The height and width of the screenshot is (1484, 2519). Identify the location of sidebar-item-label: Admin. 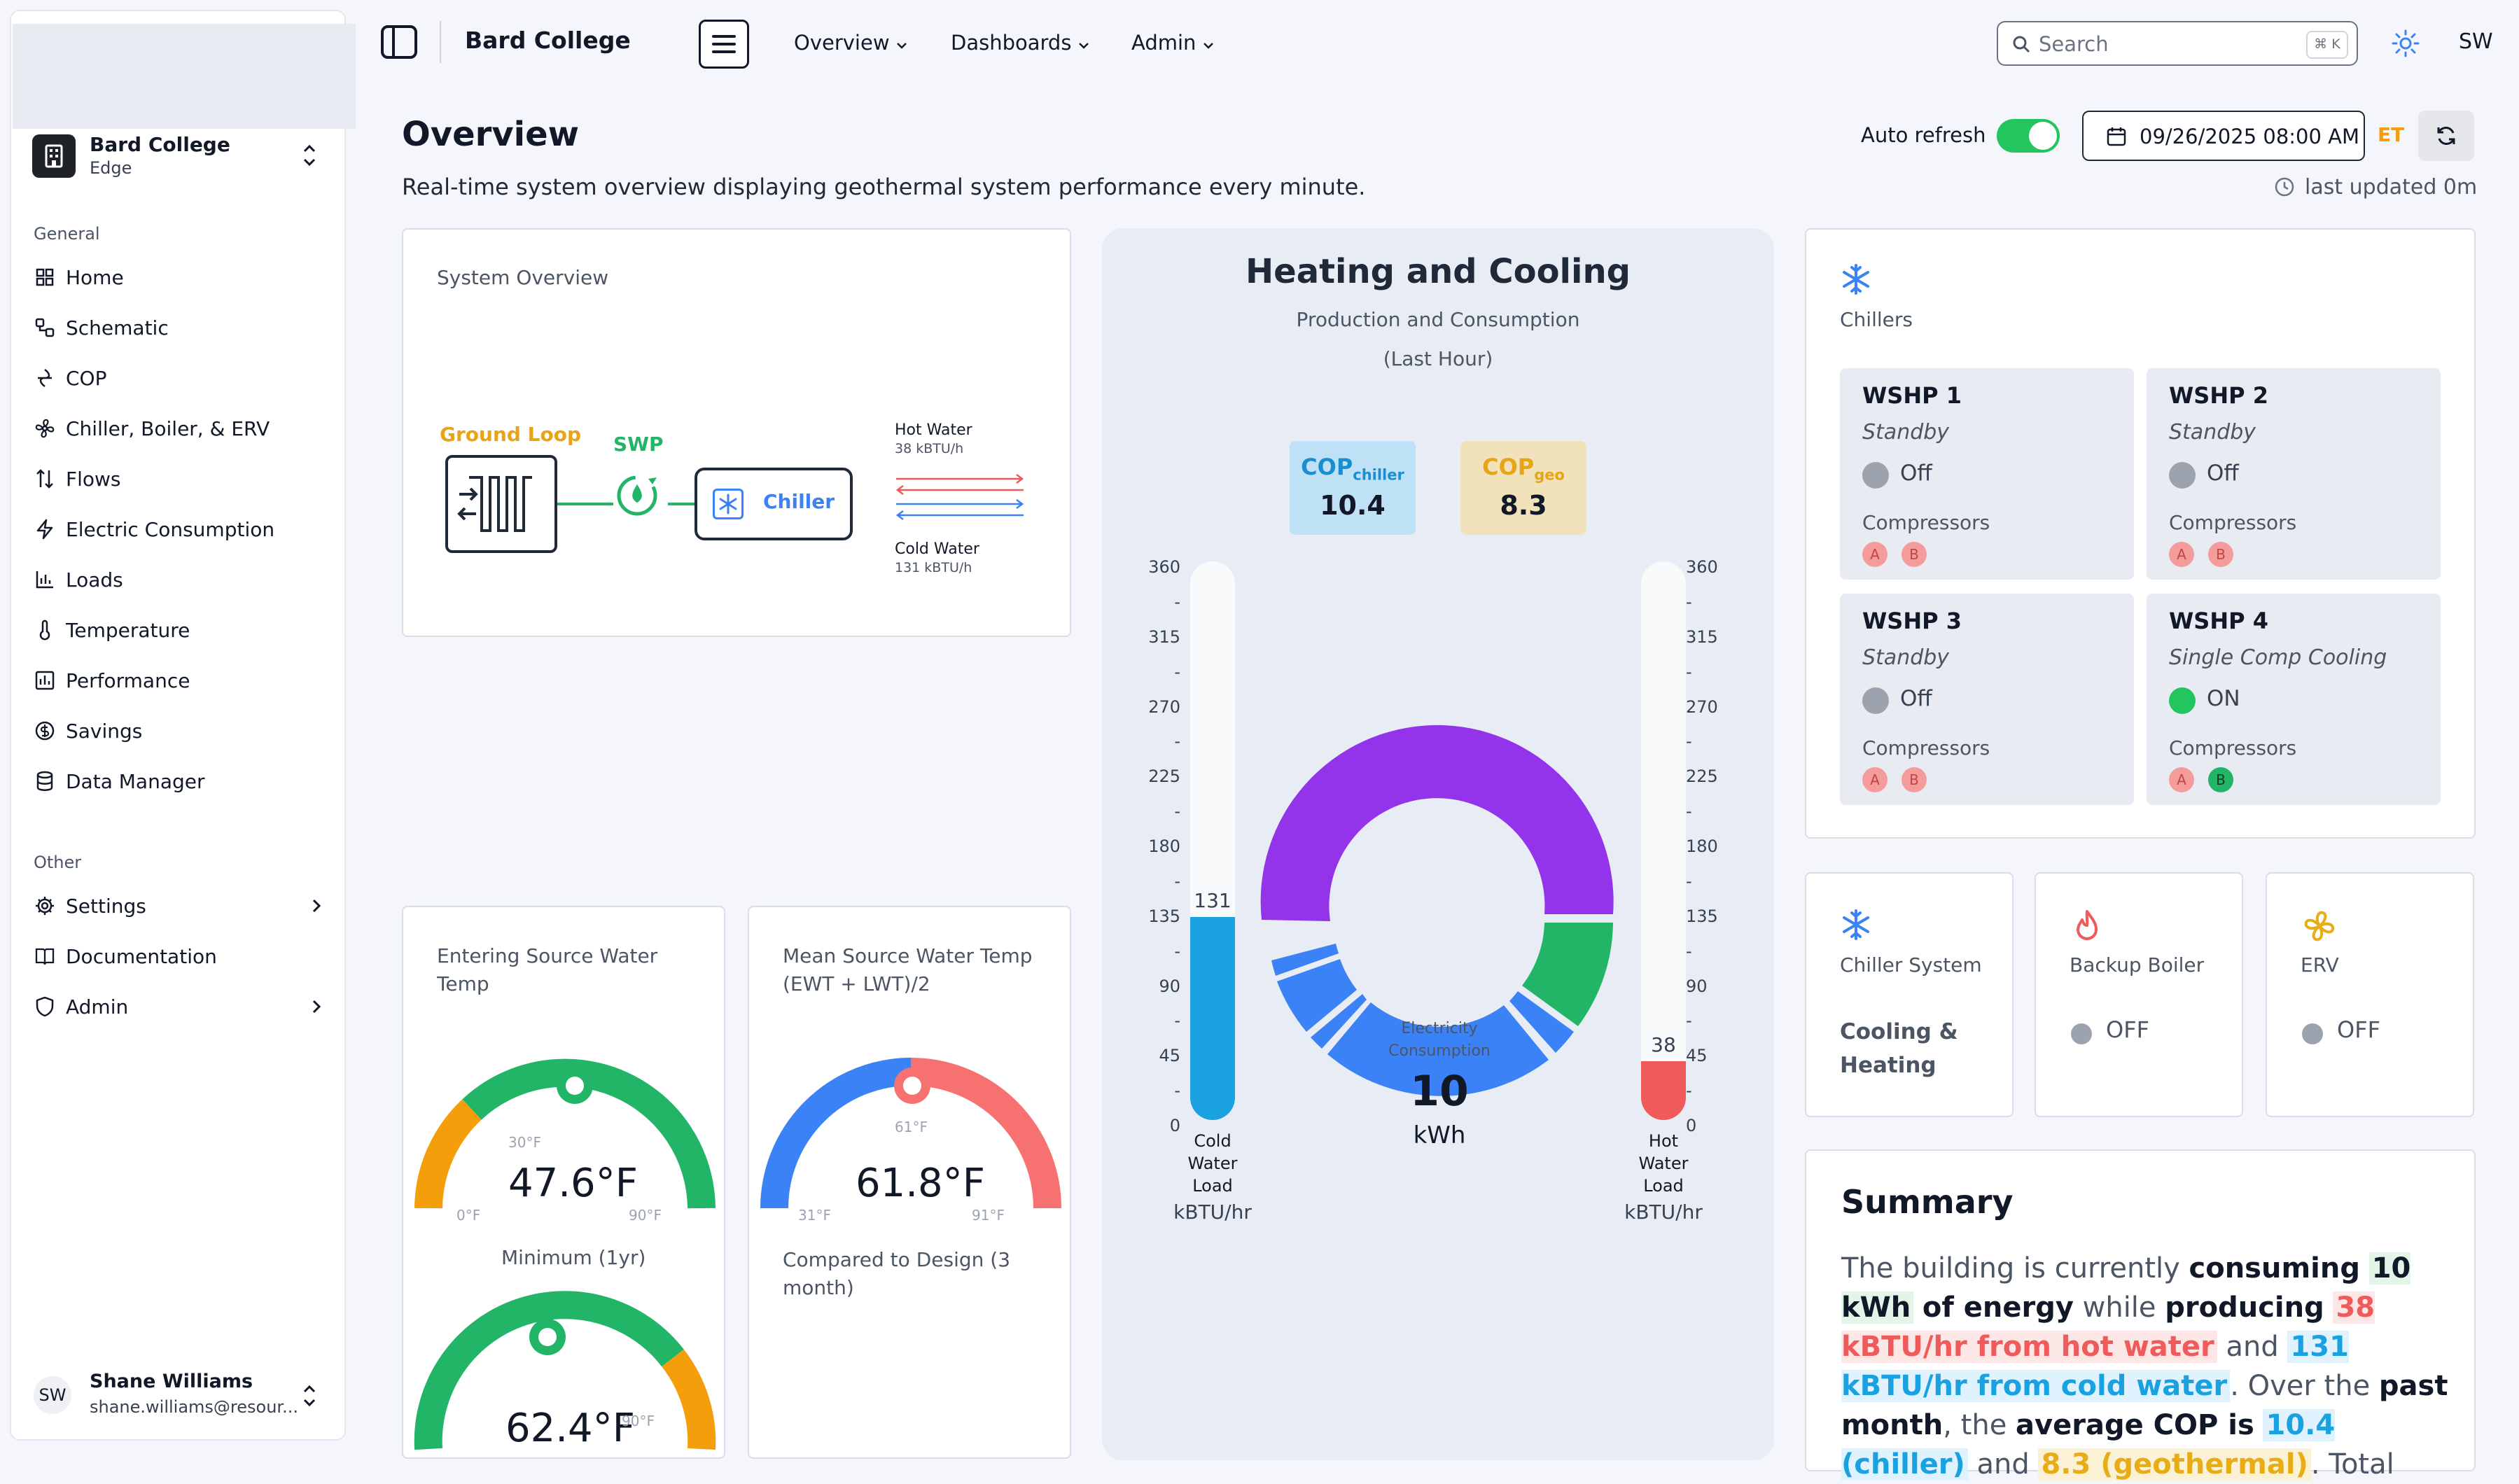
(97, 1006).